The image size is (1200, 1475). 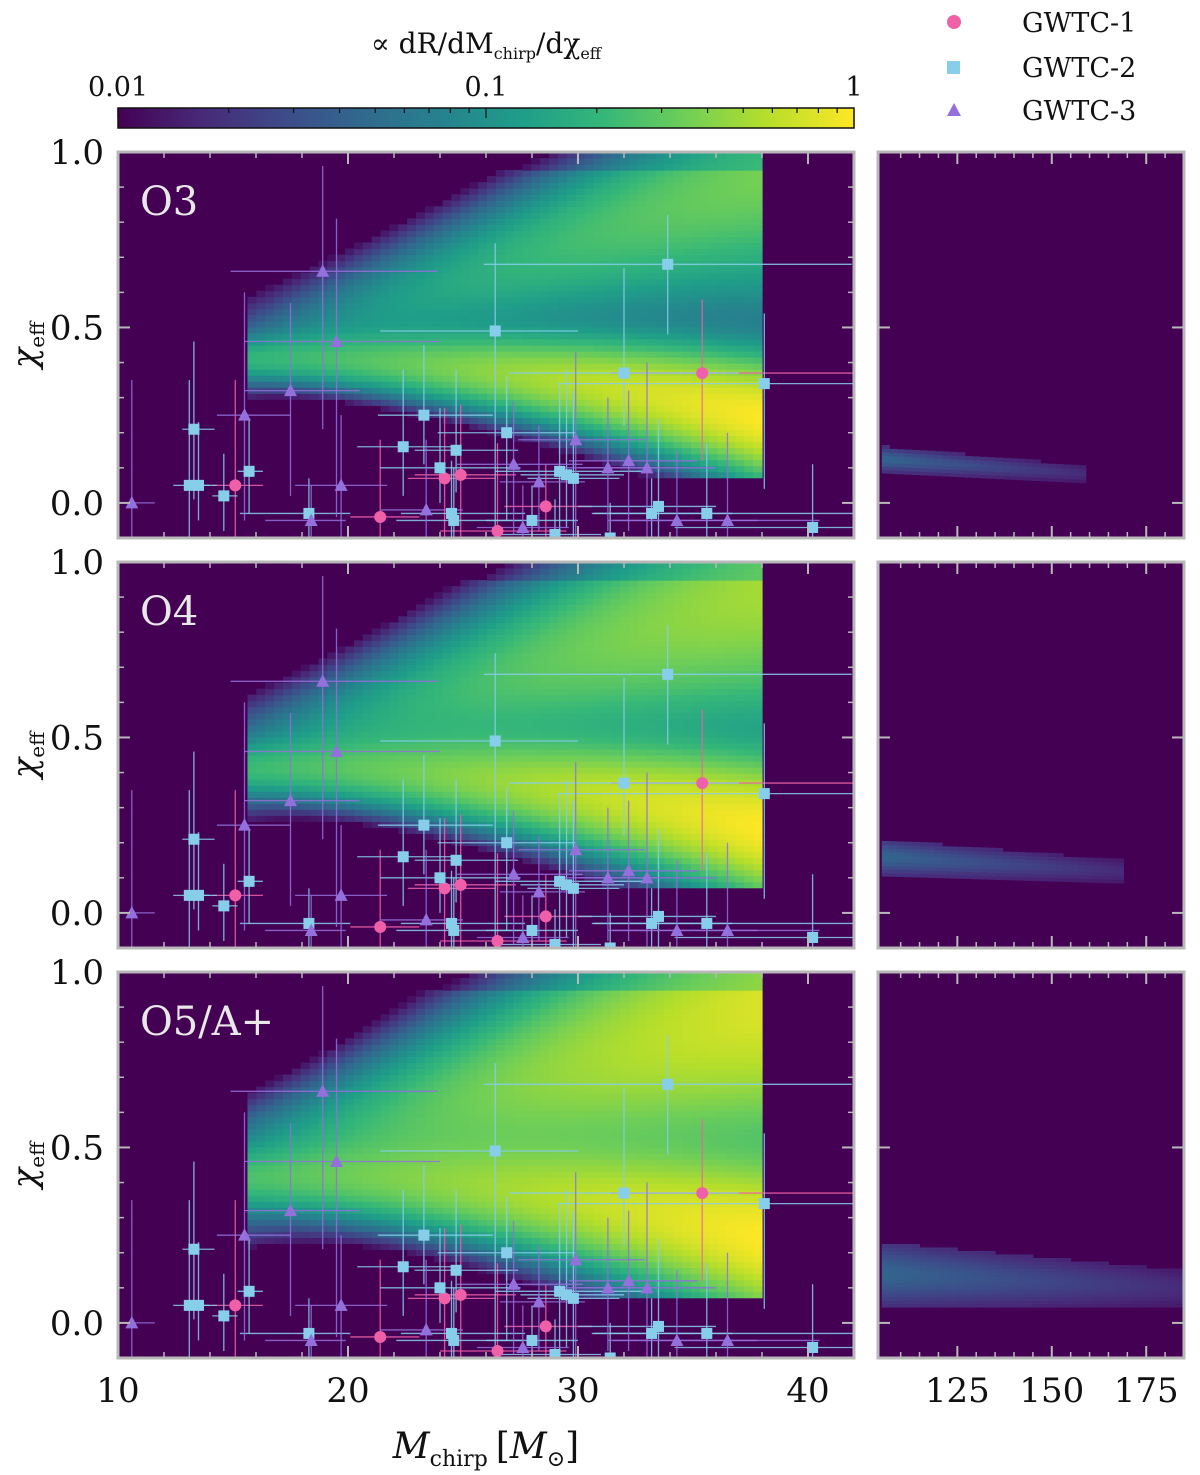 What do you see at coordinates (953, 67) in the screenshot?
I see `legend-marker-gwtc2` at bounding box center [953, 67].